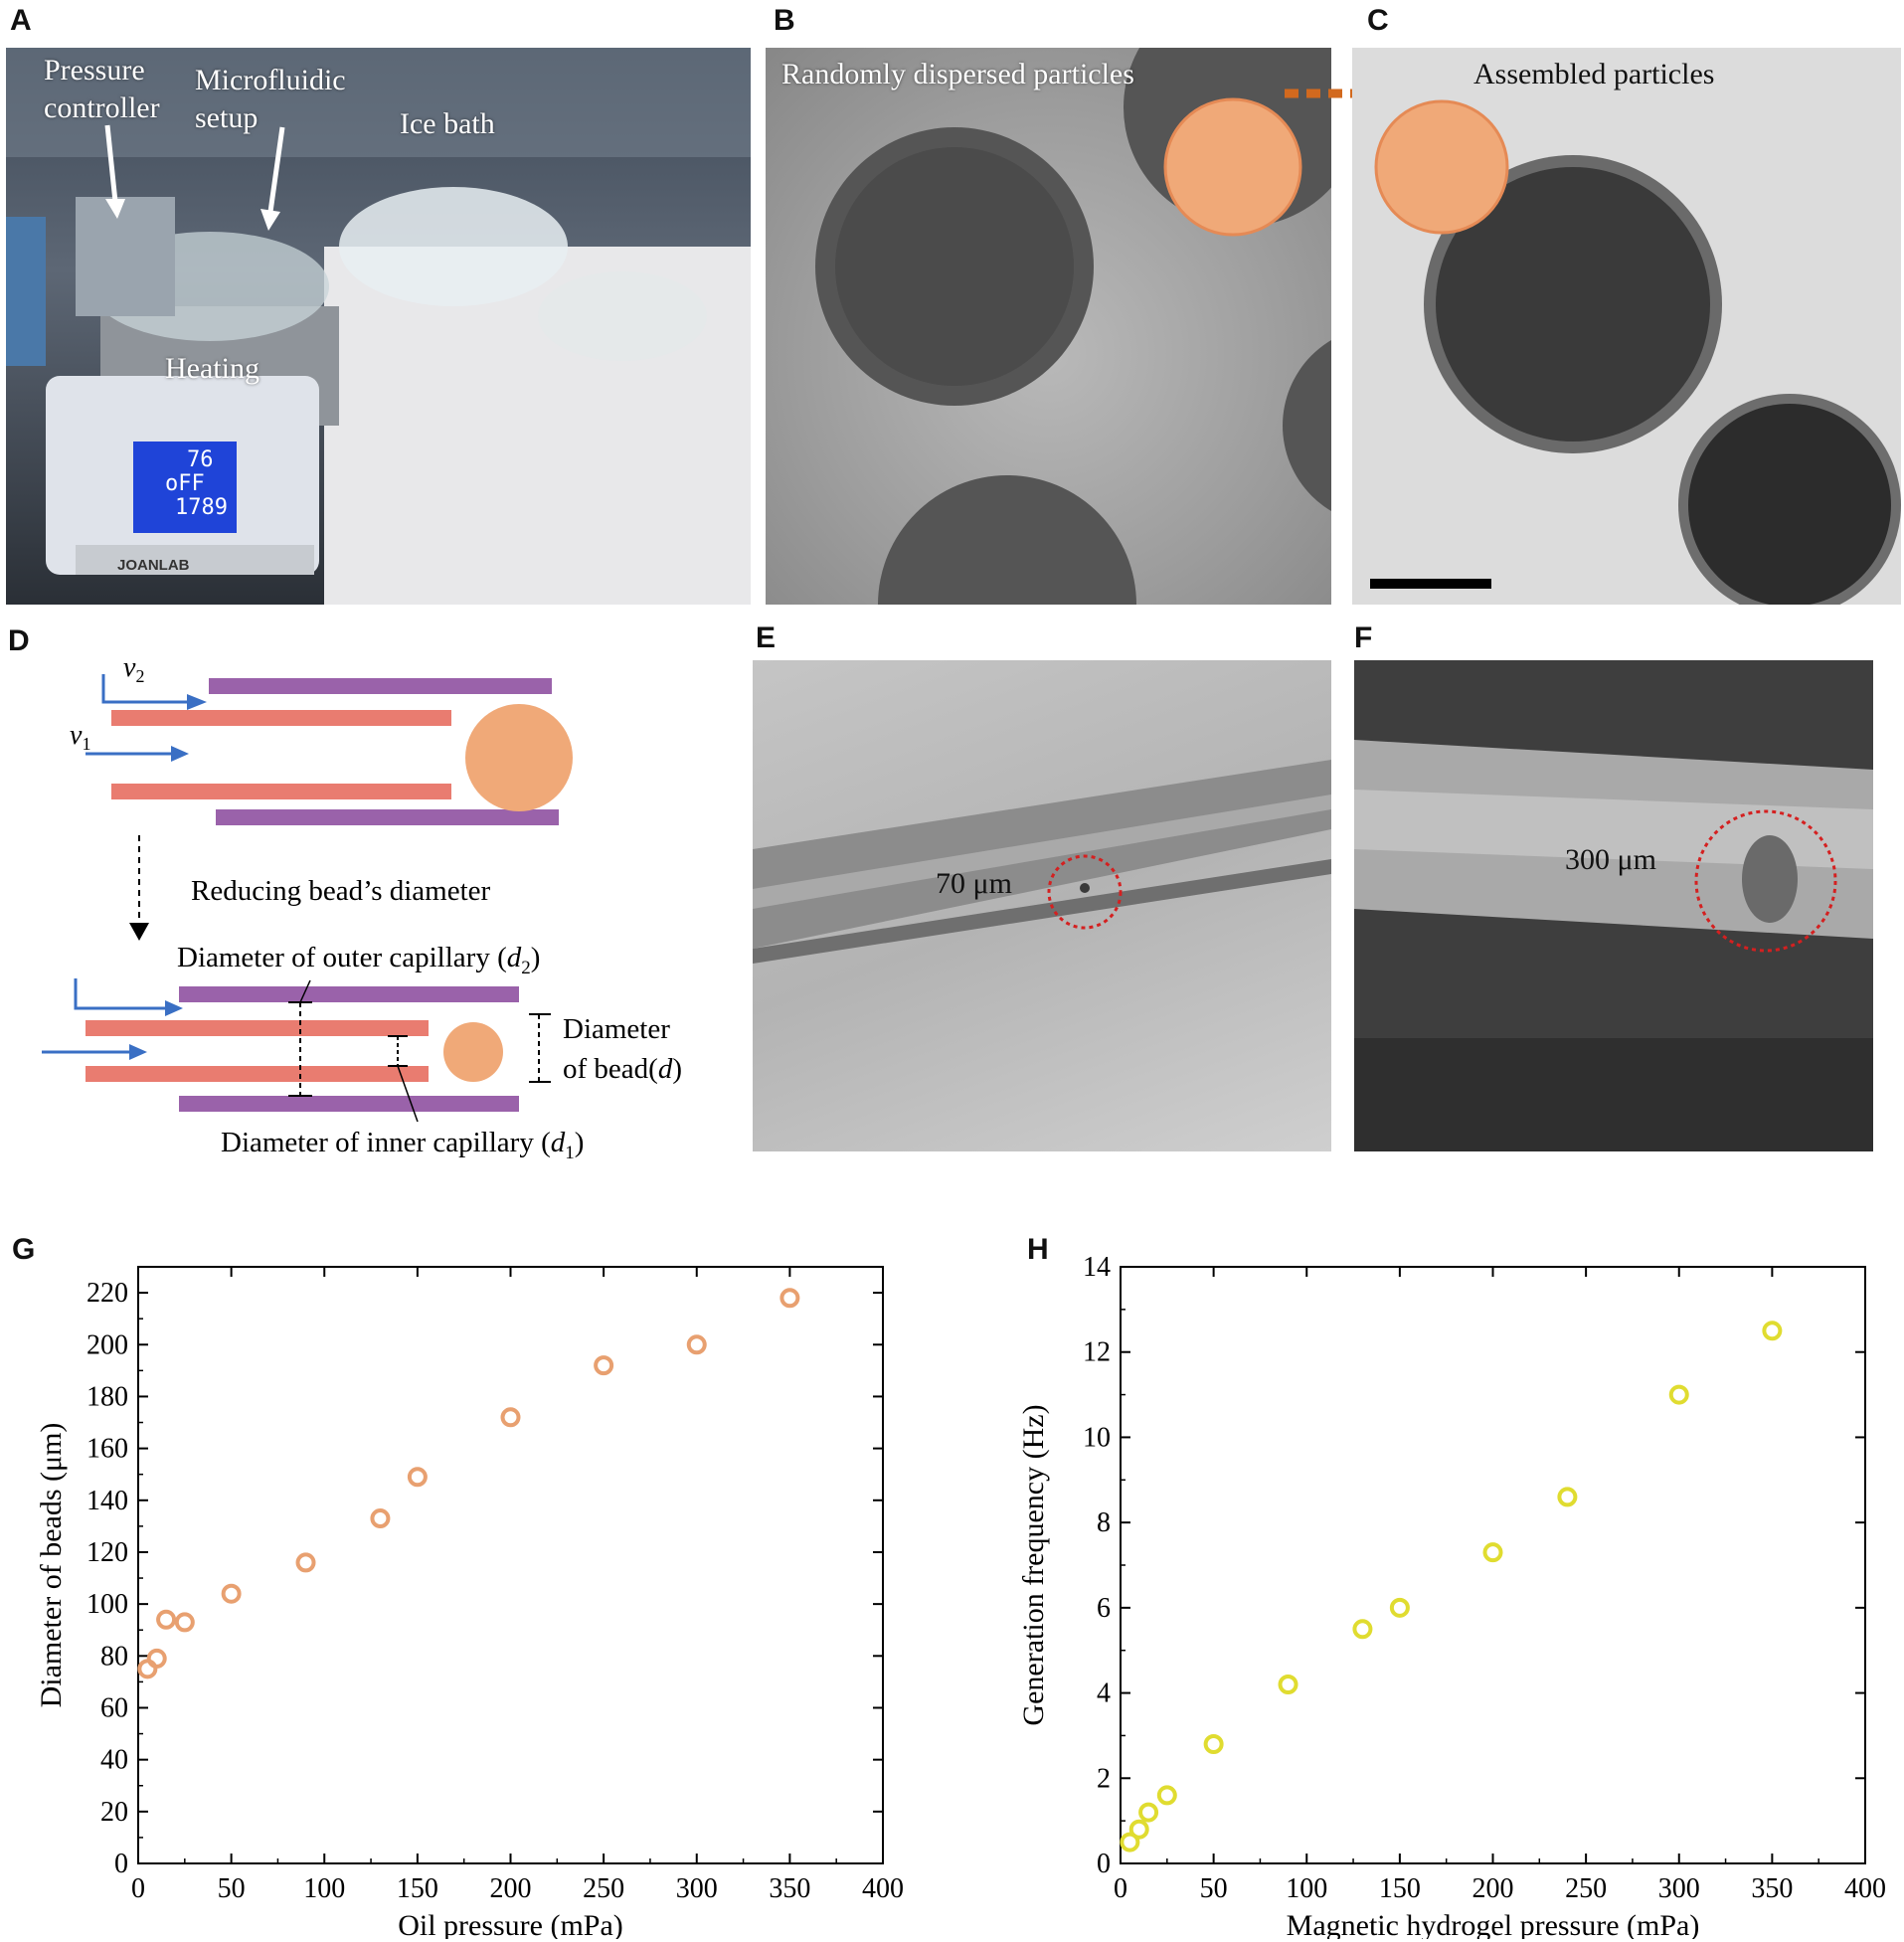  Describe the element at coordinates (1104, 1522) in the screenshot. I see `h-ytick-label: 8` at that location.